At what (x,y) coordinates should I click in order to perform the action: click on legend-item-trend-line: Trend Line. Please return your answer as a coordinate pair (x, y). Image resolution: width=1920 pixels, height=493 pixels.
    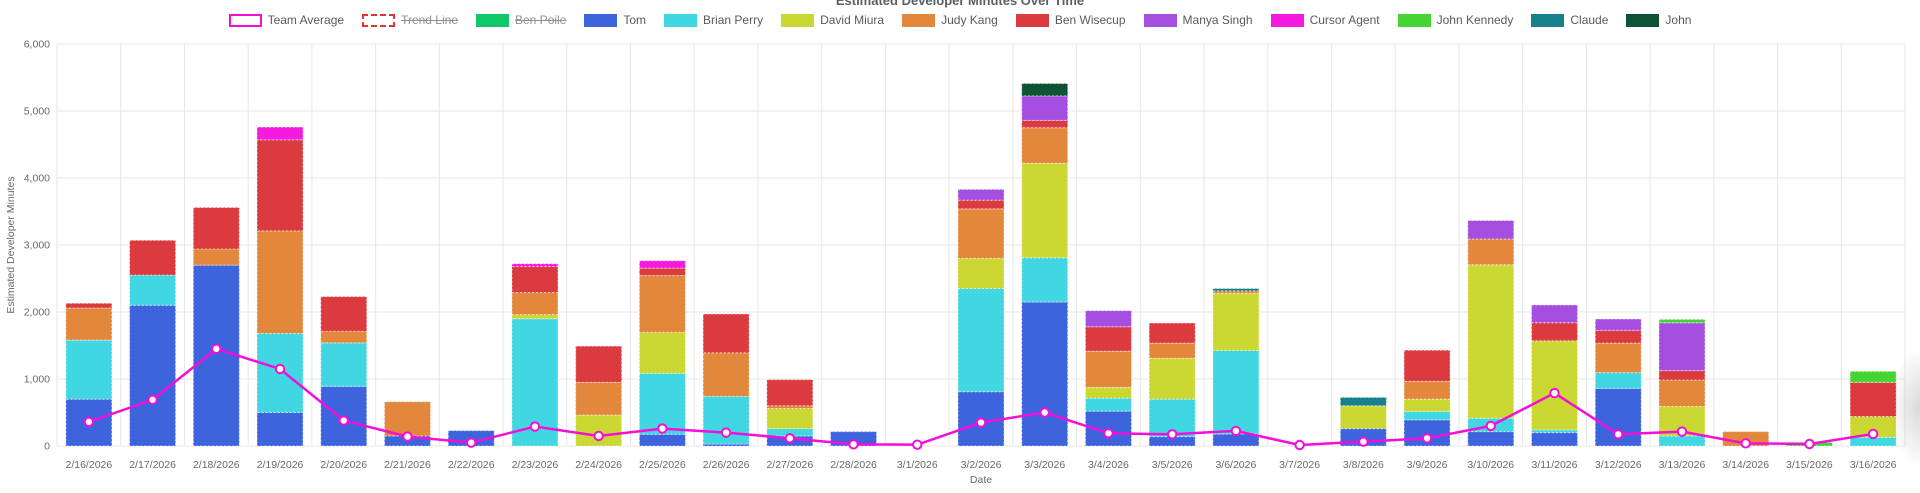
    Looking at the image, I should click on (410, 20).